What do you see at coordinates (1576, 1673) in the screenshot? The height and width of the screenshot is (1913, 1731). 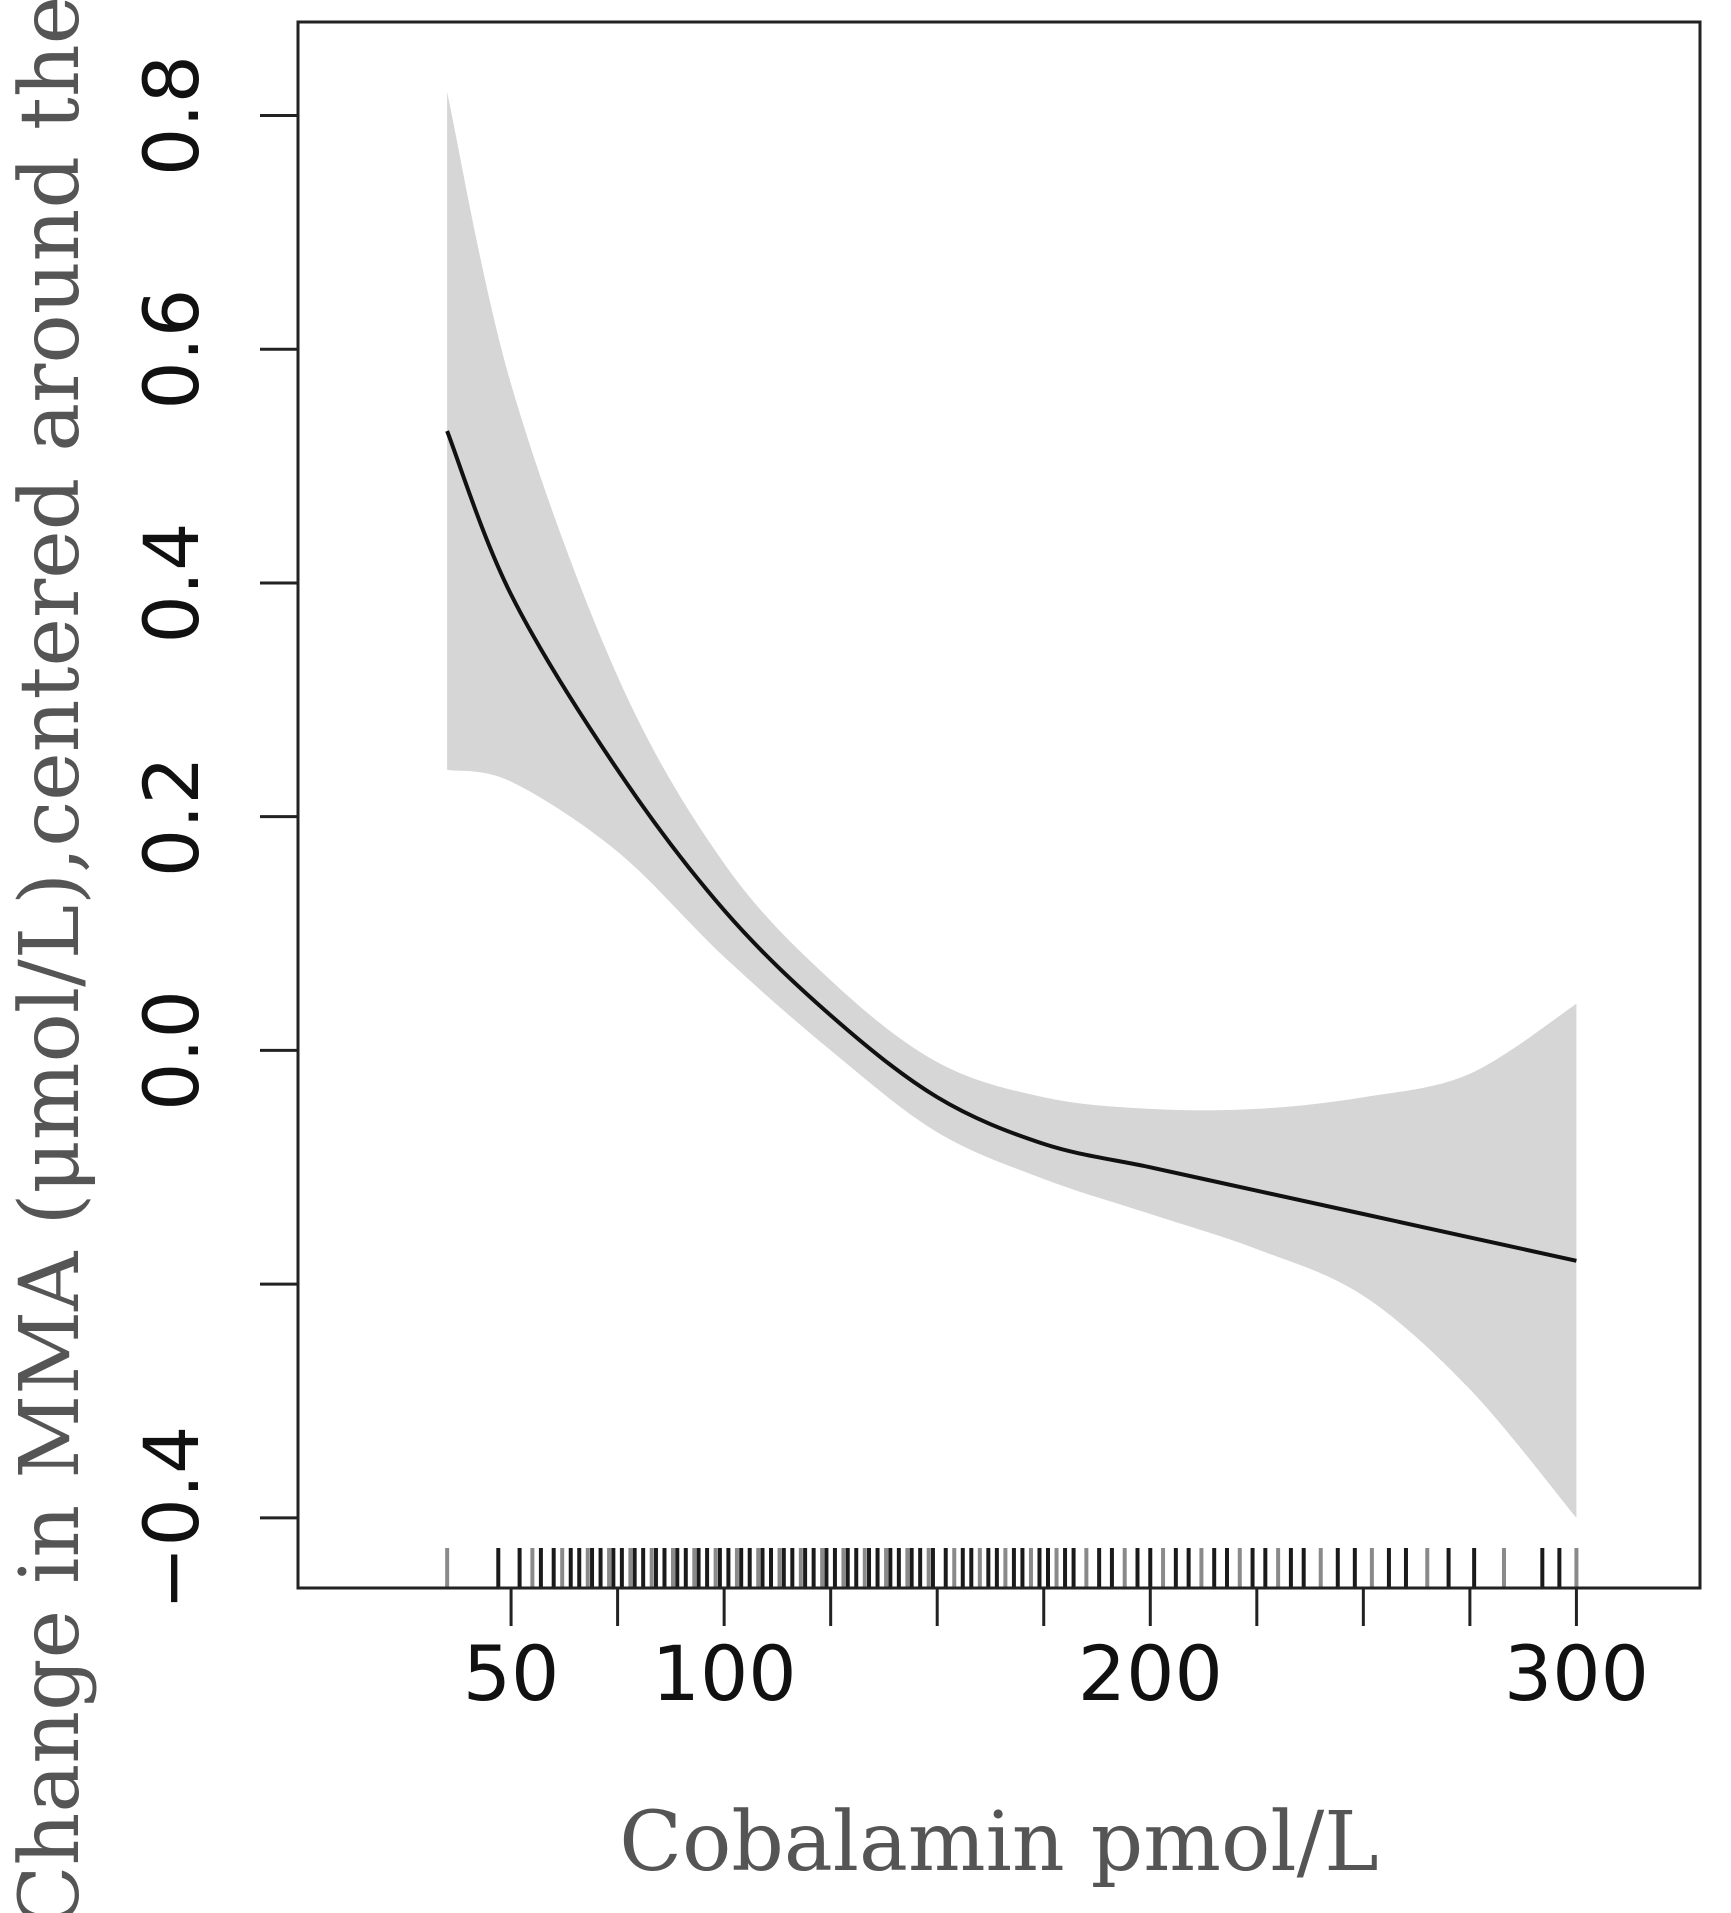 I see `x-tick-label: 300` at bounding box center [1576, 1673].